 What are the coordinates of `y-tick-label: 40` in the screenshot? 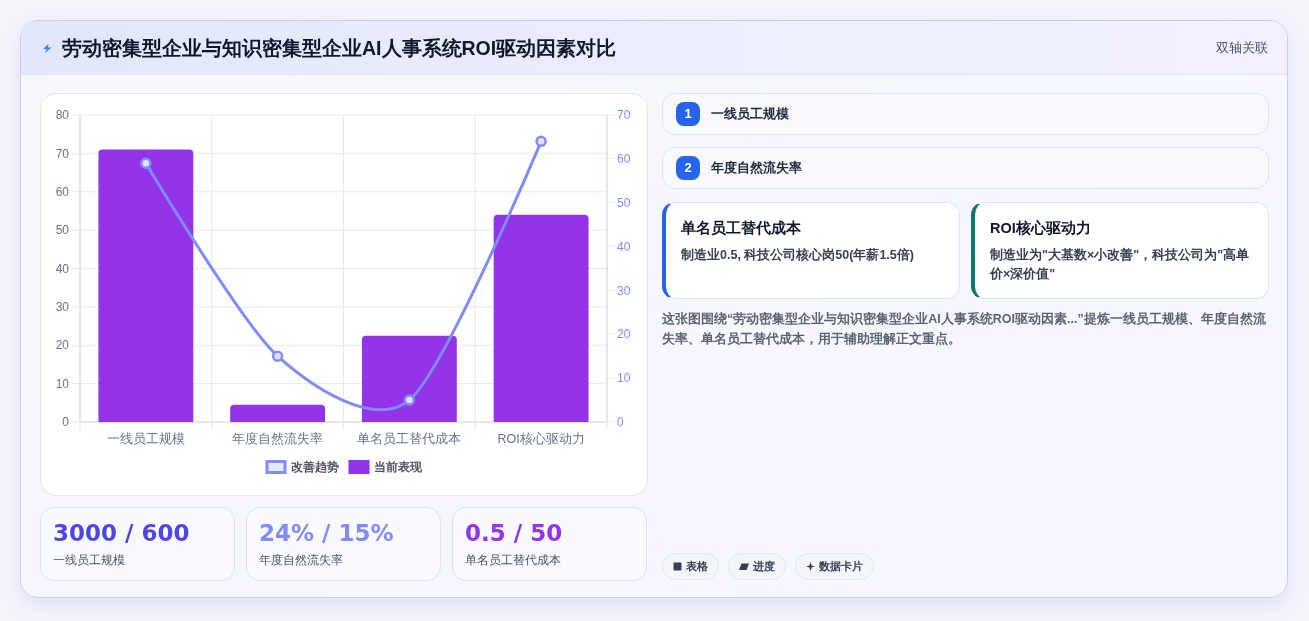 It's located at (62, 268).